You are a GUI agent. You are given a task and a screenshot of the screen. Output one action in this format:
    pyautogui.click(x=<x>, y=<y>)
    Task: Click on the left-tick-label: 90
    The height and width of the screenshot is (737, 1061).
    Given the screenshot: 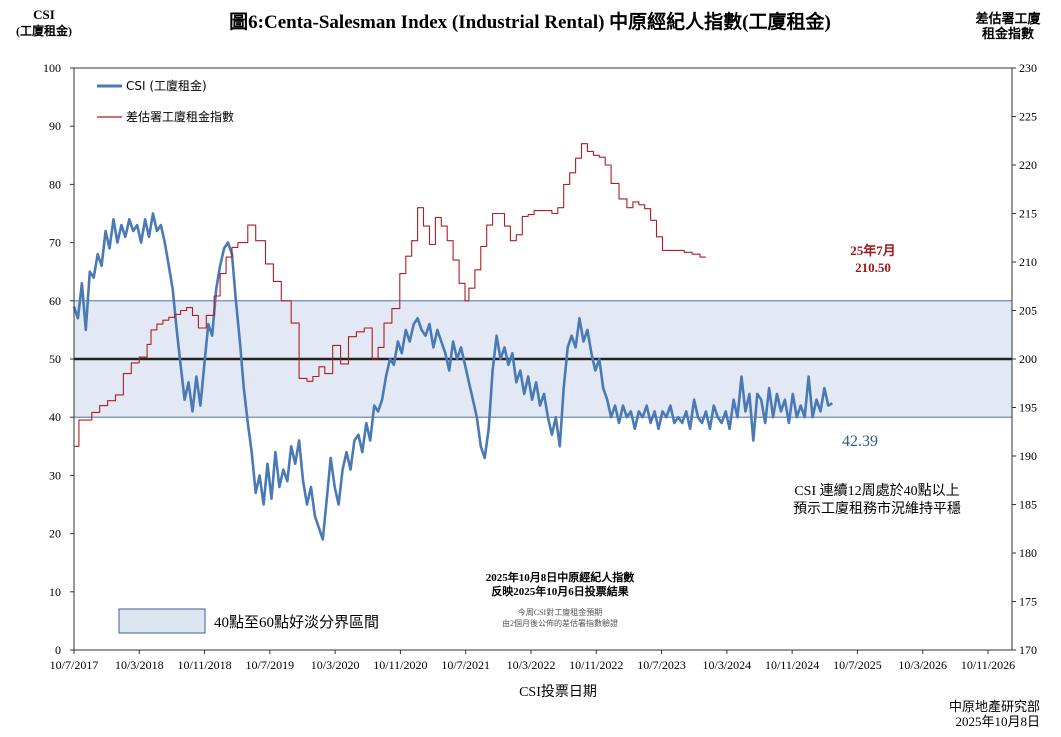 What is the action you would take?
    pyautogui.click(x=55, y=126)
    